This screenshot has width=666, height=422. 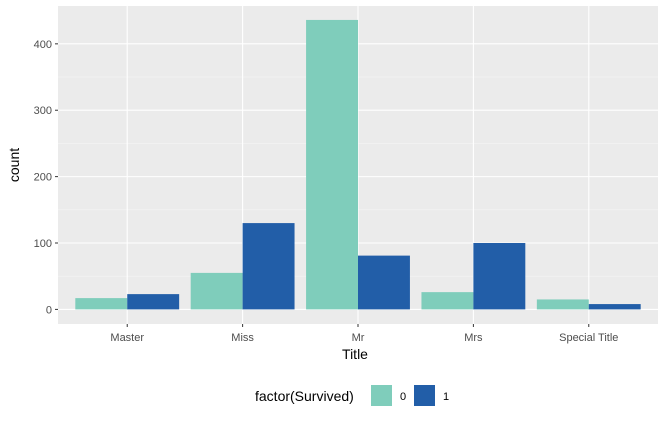 I want to click on x-tick-label: Mr, so click(x=358, y=338).